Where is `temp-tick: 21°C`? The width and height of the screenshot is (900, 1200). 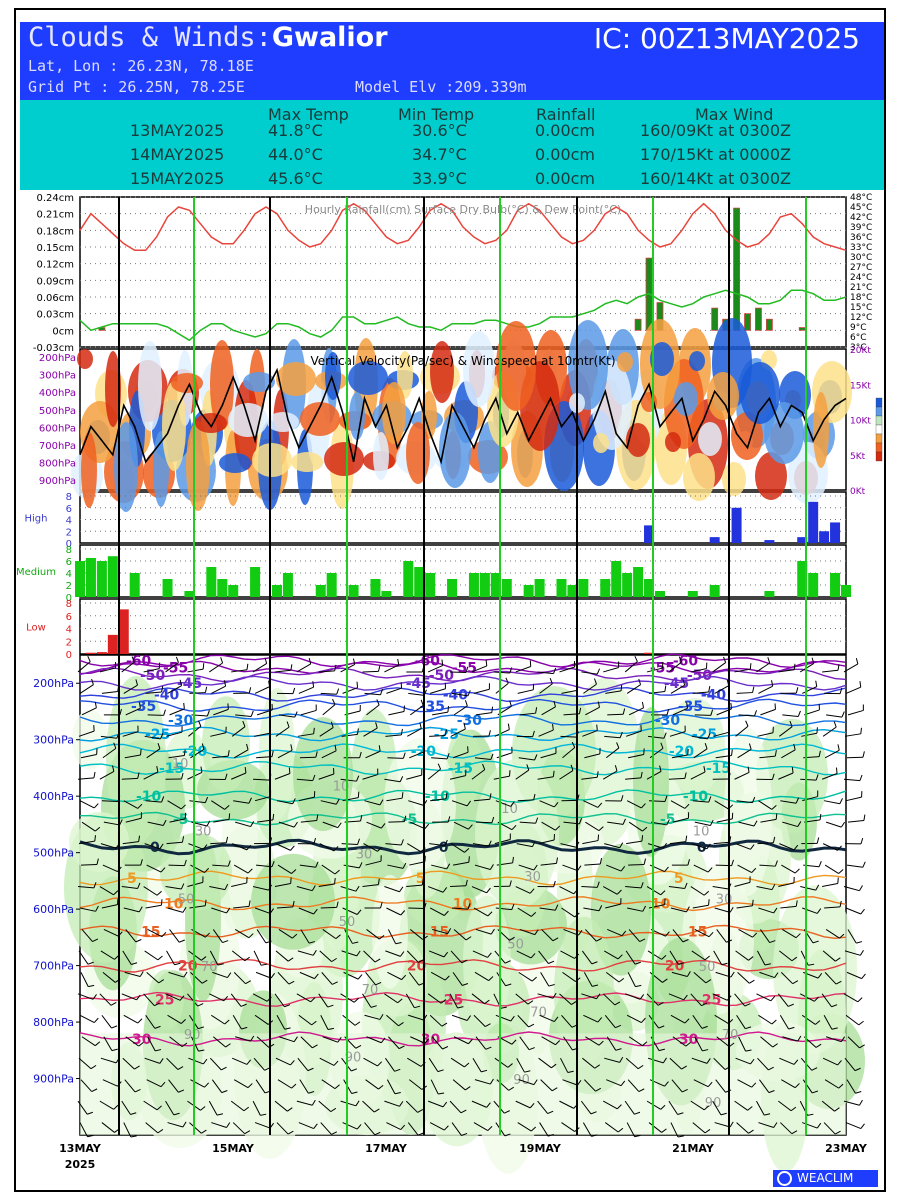 temp-tick: 21°C is located at coordinates (861, 288).